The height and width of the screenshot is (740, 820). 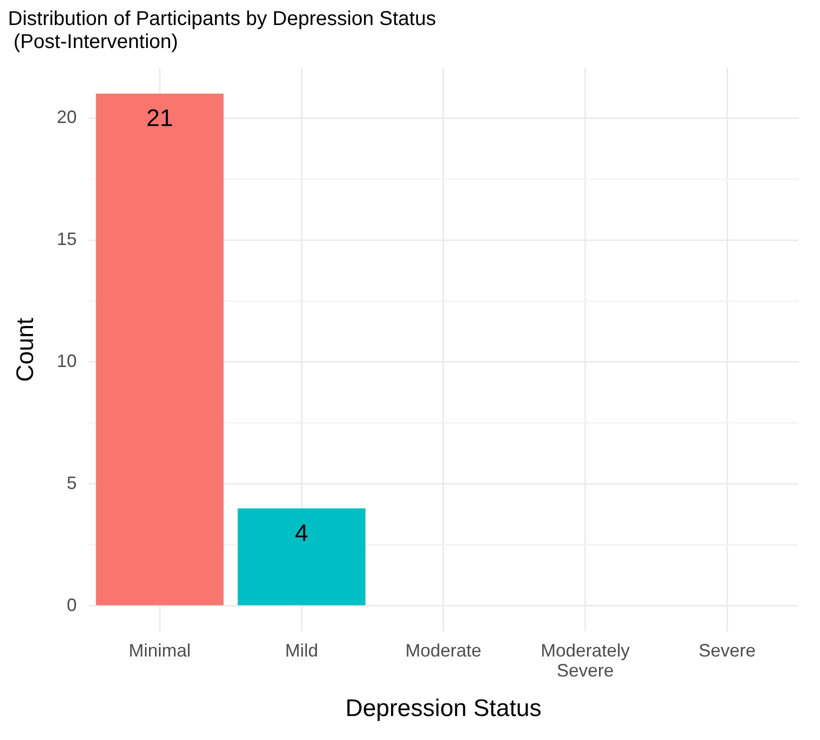 I want to click on x-axis-title: Depression Status, so click(x=443, y=708).